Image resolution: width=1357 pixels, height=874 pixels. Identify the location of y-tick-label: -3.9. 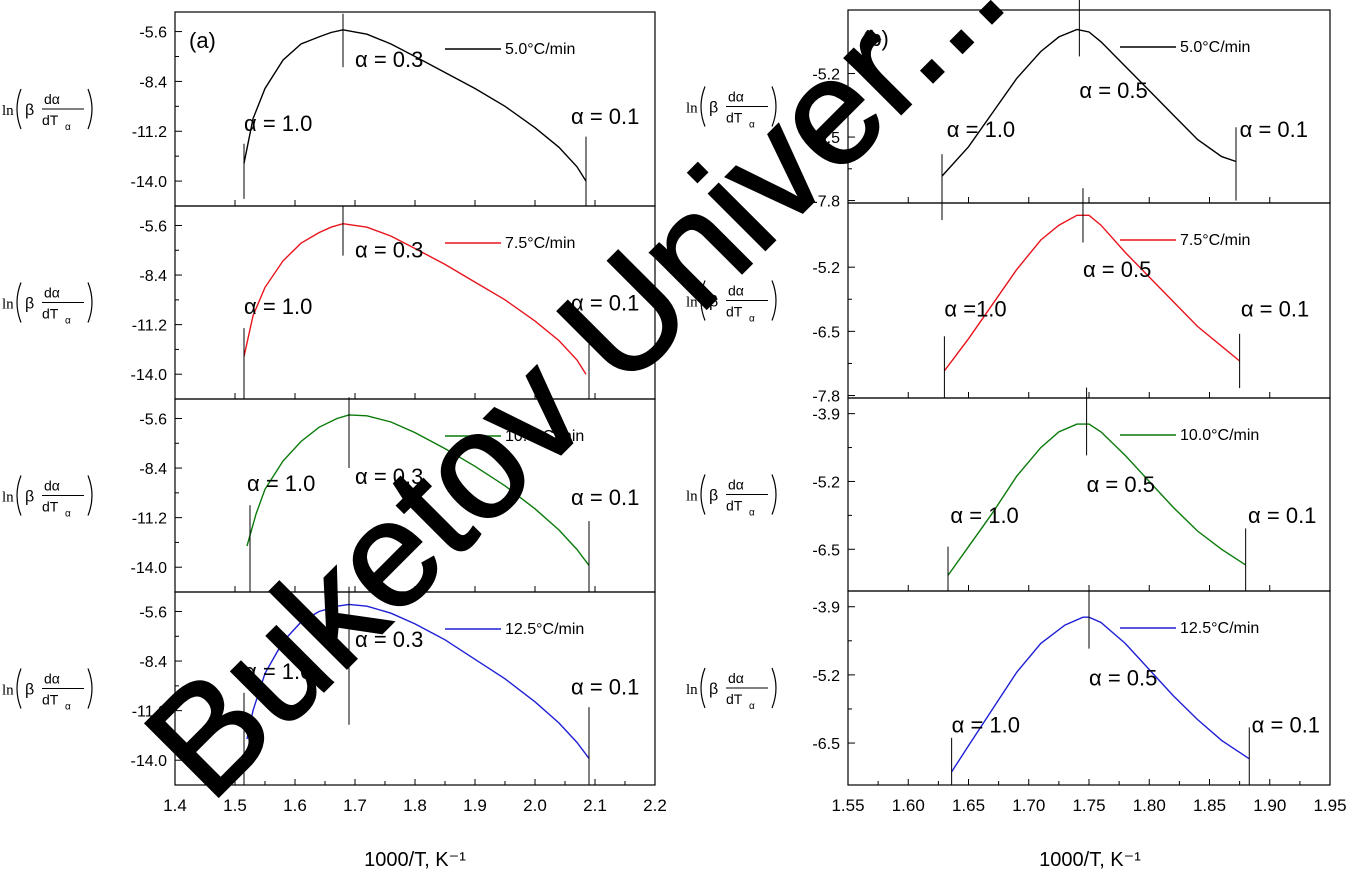
(826, 415).